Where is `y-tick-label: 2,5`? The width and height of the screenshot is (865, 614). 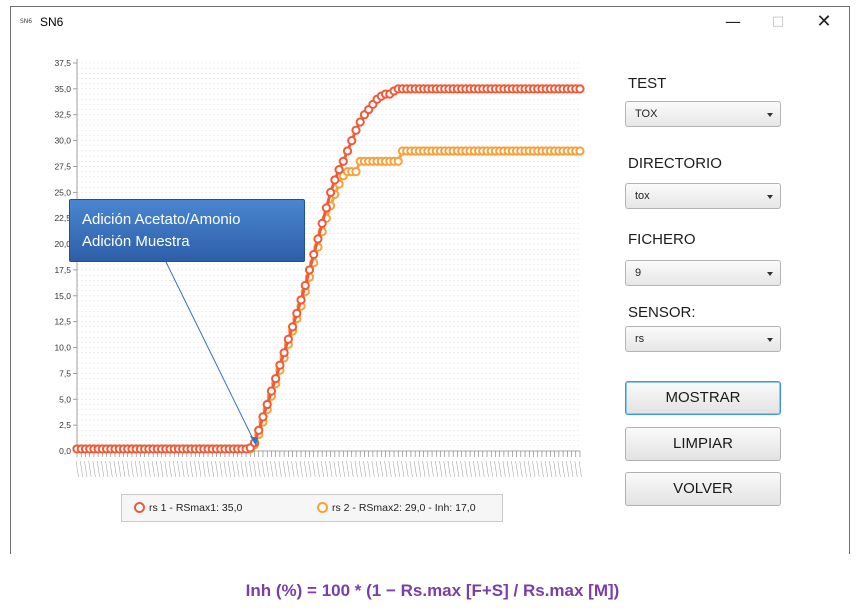
y-tick-label: 2,5 is located at coordinates (65, 425).